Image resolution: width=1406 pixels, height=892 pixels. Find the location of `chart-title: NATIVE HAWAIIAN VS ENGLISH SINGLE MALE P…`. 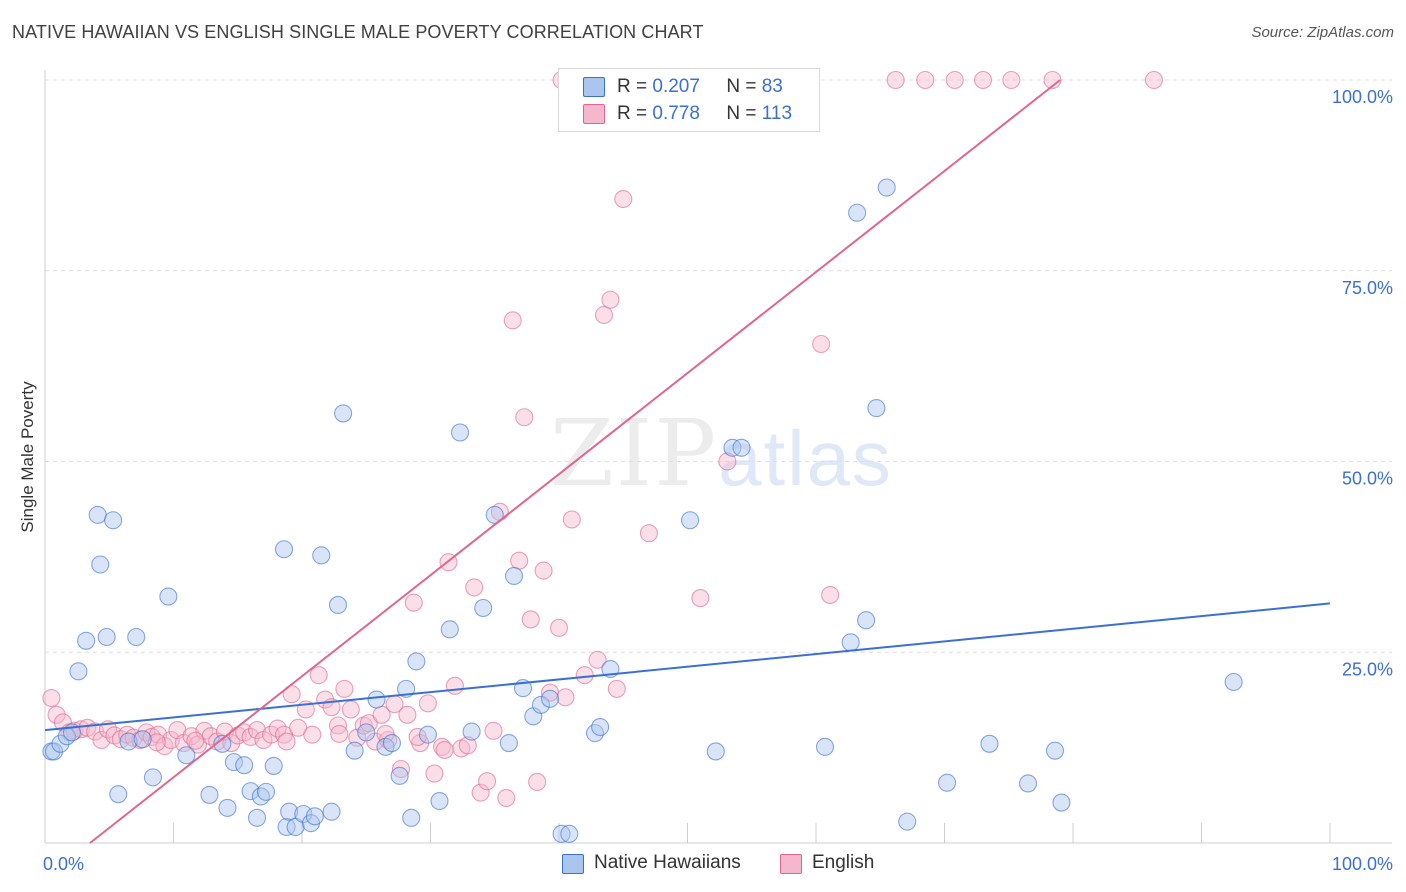

chart-title: NATIVE HAWAIIAN VS ENGLISH SINGLE MALE P… is located at coordinates (358, 32).